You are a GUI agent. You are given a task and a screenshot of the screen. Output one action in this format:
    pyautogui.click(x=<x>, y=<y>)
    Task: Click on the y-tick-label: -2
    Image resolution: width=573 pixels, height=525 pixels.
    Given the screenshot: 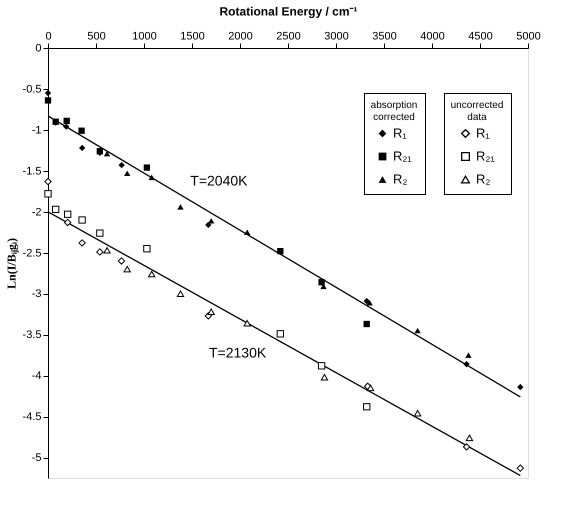 What is the action you would take?
    pyautogui.click(x=37, y=212)
    